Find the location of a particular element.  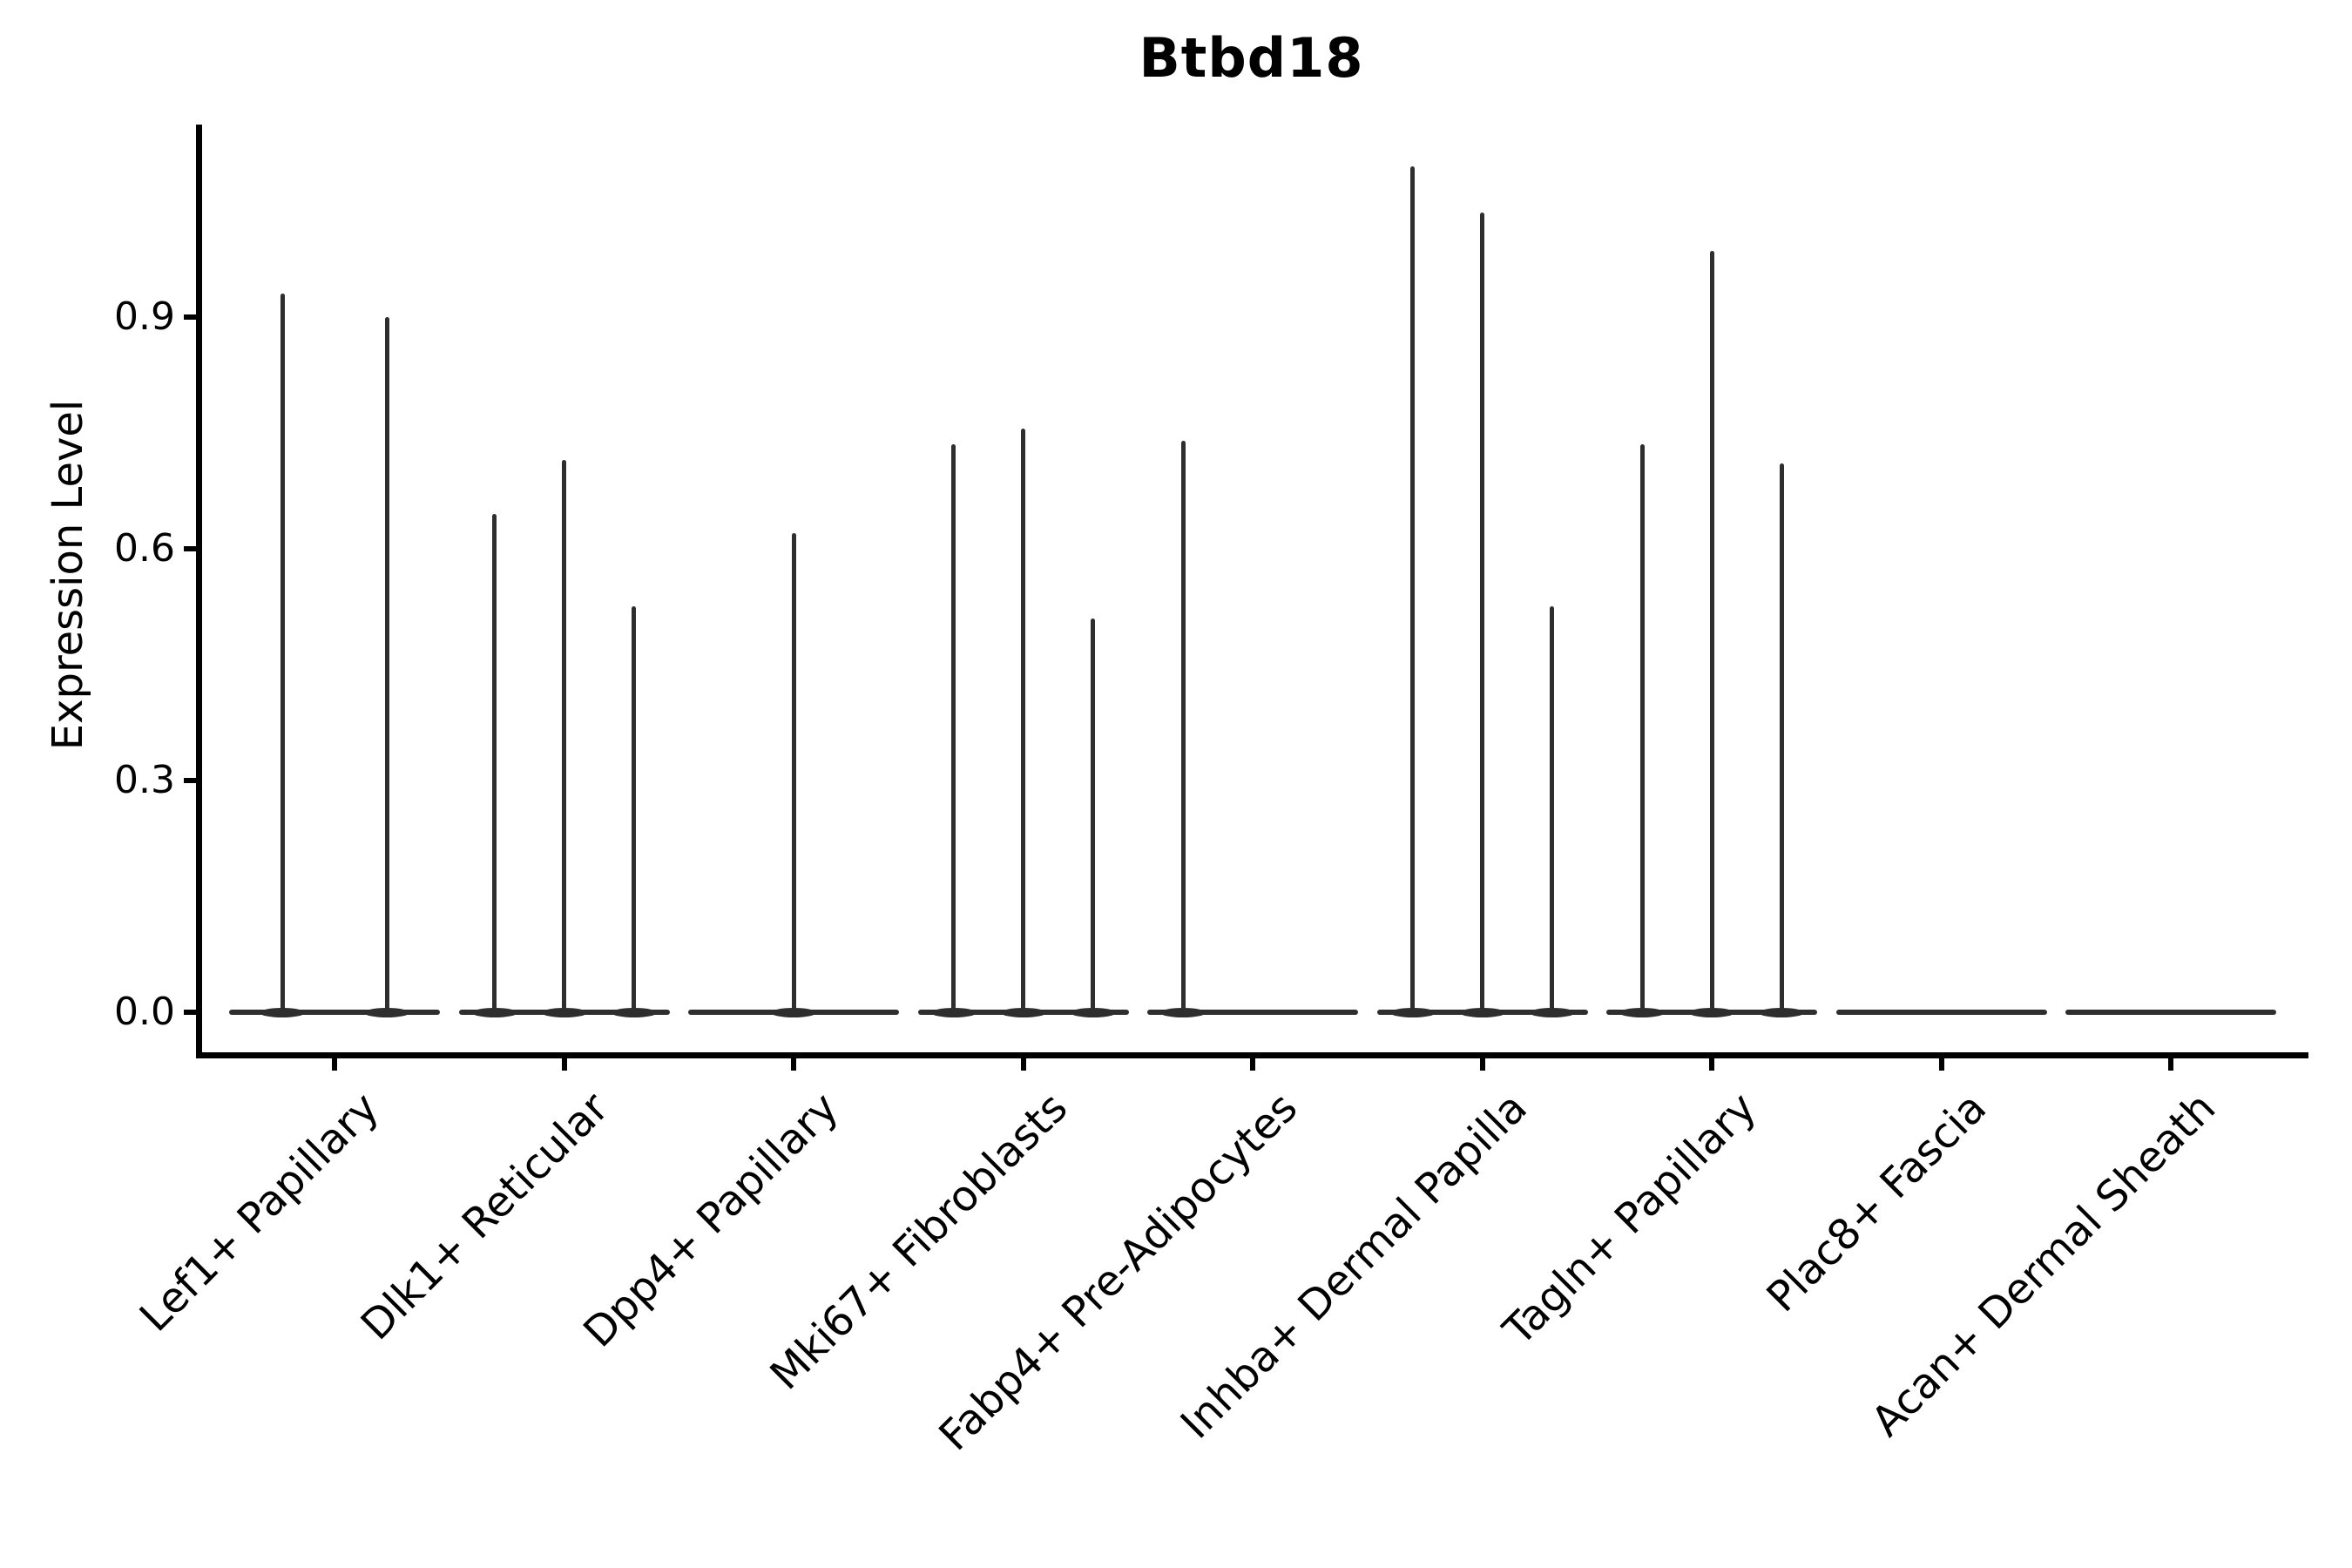

y-tick-label: 0.6 is located at coordinates (145, 548).